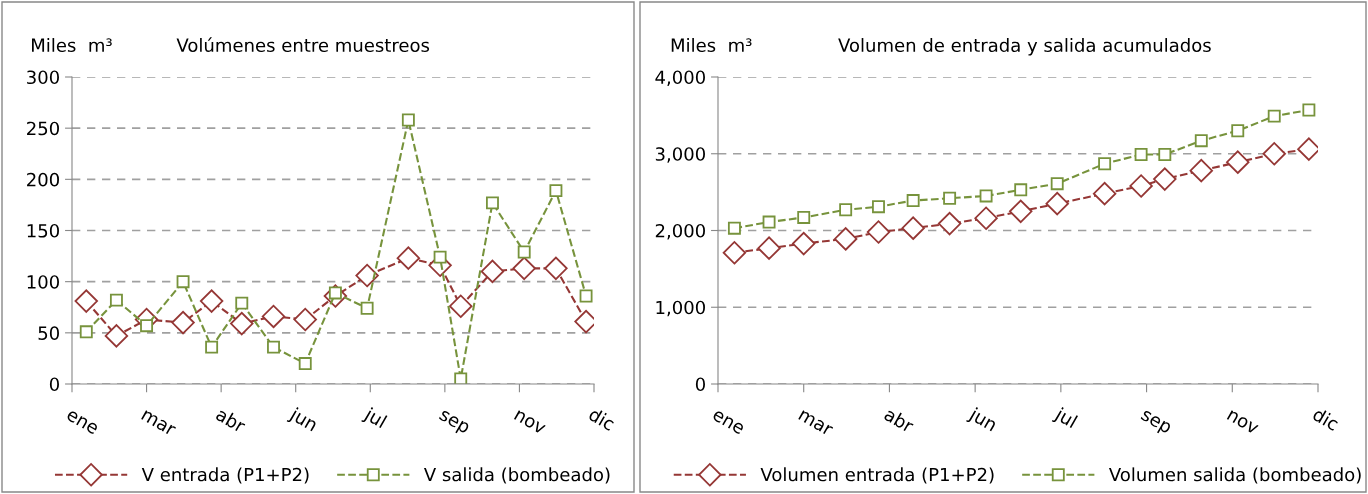  What do you see at coordinates (43, 230) in the screenshot?
I see `y-tick-label: 150` at bounding box center [43, 230].